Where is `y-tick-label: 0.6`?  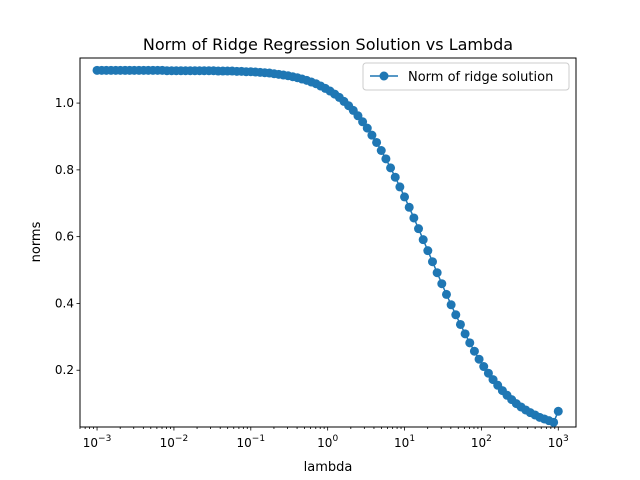
y-tick-label: 0.6 is located at coordinates (64, 237).